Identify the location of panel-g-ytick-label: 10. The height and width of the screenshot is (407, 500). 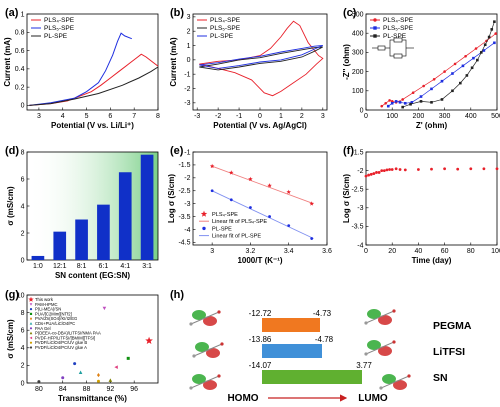
(21, 295).